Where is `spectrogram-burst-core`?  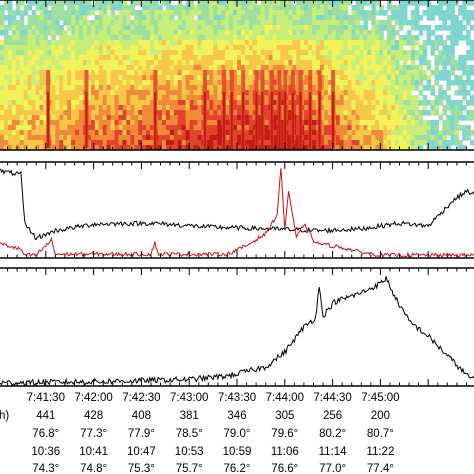 spectrogram-burst-core is located at coordinates (300, 120).